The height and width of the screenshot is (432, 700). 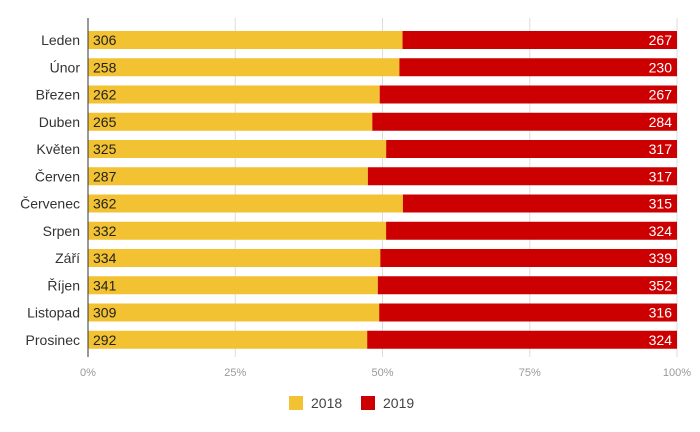 I want to click on legend-label: 2018, so click(x=326, y=403).